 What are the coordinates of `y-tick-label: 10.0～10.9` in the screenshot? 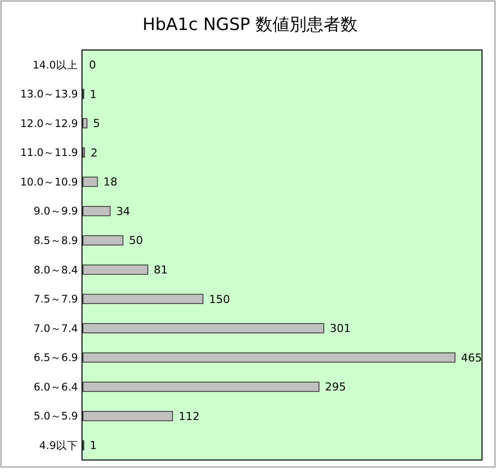 It's located at (49, 182).